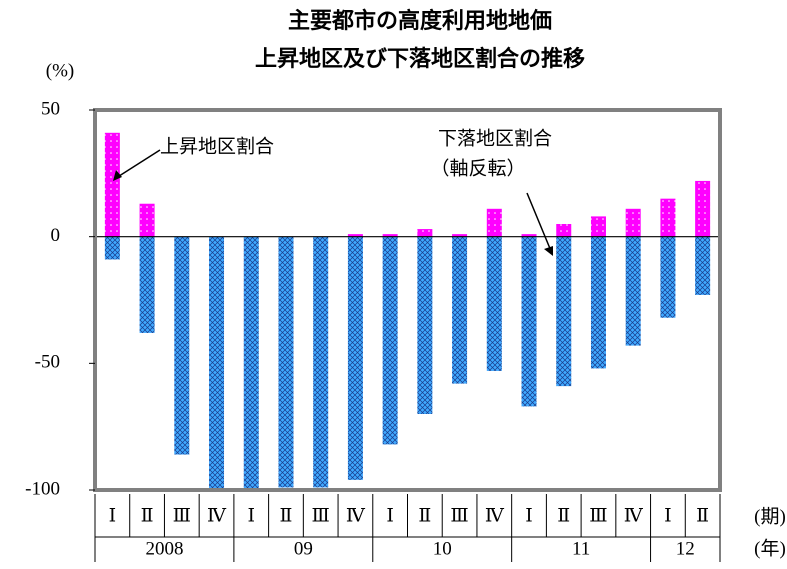 This screenshot has width=787, height=569. What do you see at coordinates (420, 21) in the screenshot?
I see `chart-title: 主要都市の高度利用地地価` at bounding box center [420, 21].